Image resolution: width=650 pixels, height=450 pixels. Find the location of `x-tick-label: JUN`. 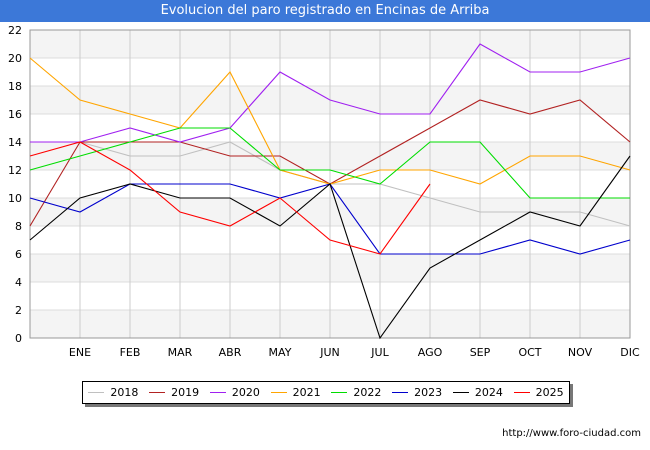

x-tick-label: JUN is located at coordinates (329, 352).